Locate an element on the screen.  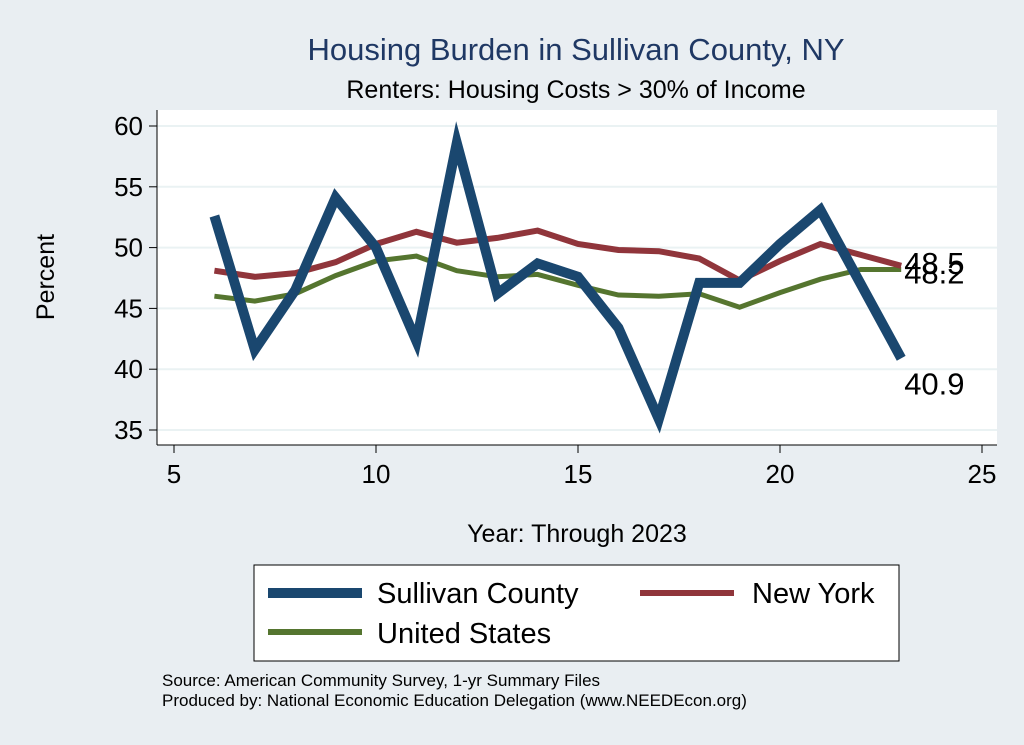
legend-item-united-states: United States is located at coordinates (409, 634).